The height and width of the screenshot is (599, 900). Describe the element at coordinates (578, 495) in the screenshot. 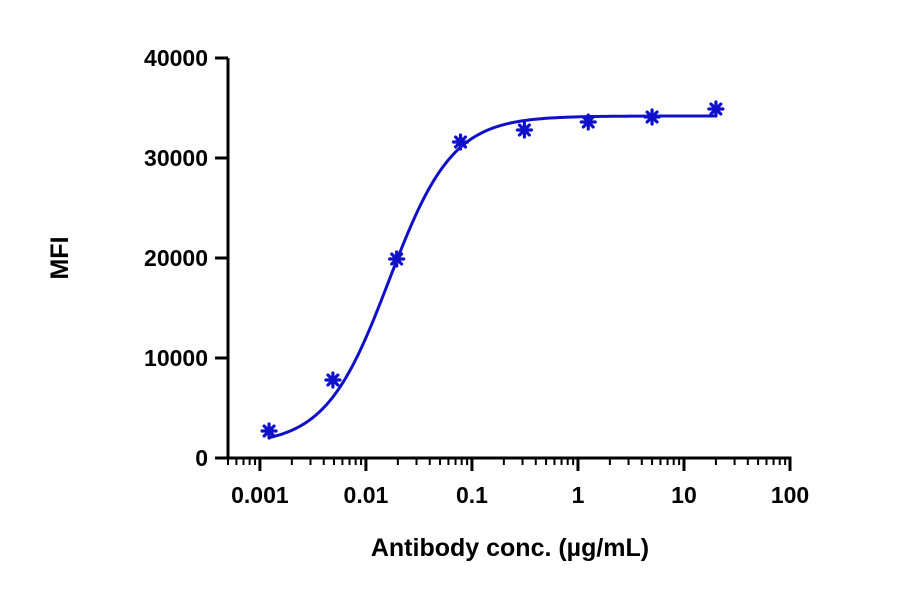

I see `x-tick-label: 1` at that location.